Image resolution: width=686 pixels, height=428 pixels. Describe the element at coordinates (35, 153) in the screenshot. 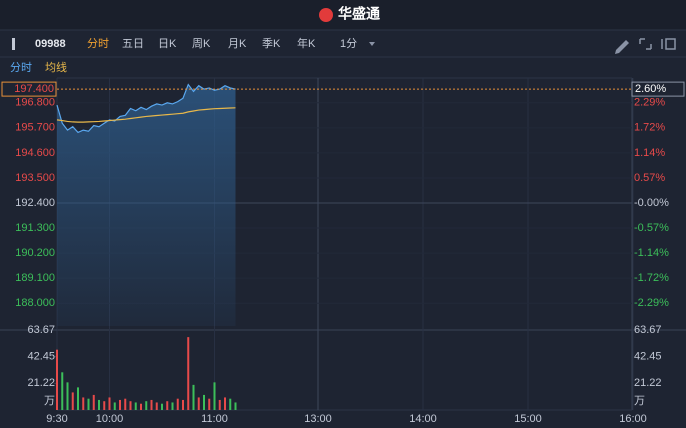

I see `y-tick-label: 194.600` at that location.